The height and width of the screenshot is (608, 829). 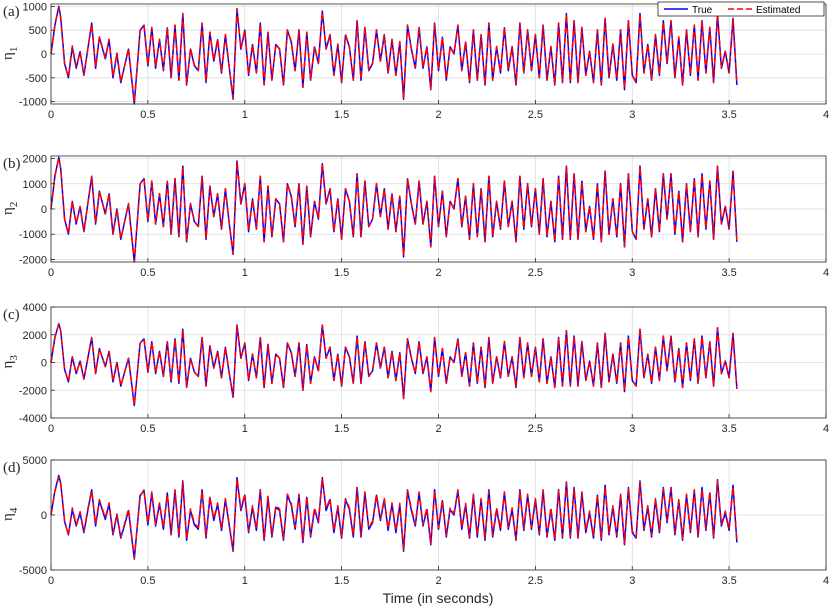 What do you see at coordinates (438, 598) in the screenshot?
I see `x-axis-label: Time (in seconds)` at bounding box center [438, 598].